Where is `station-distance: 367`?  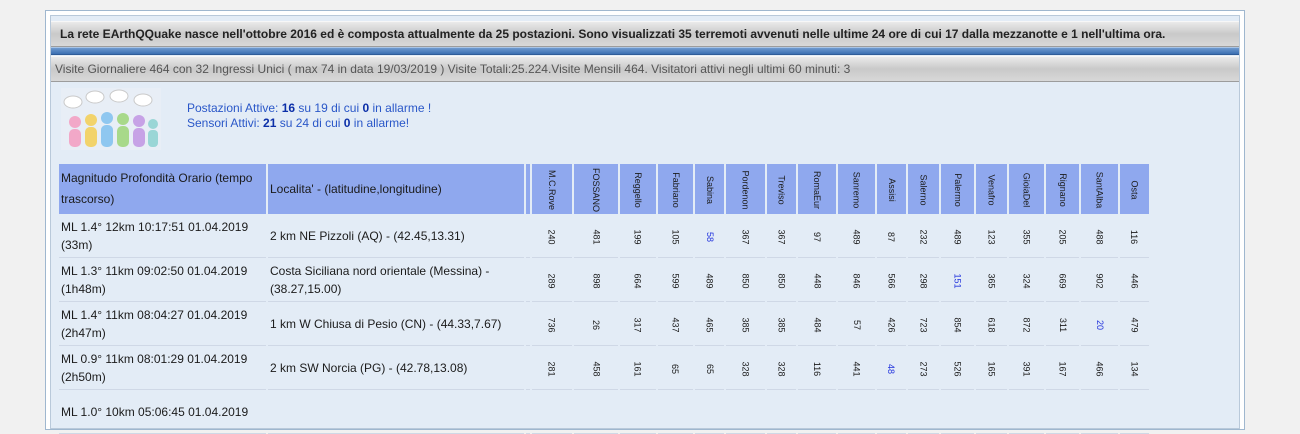
station-distance: 367 is located at coordinates (782, 236).